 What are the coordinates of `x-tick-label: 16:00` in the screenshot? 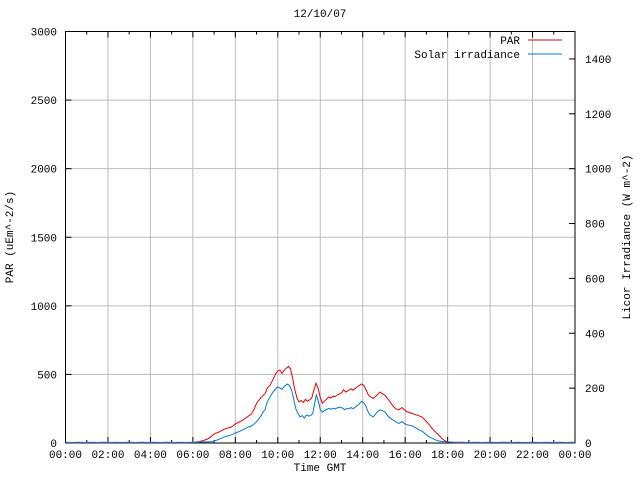 It's located at (405, 456).